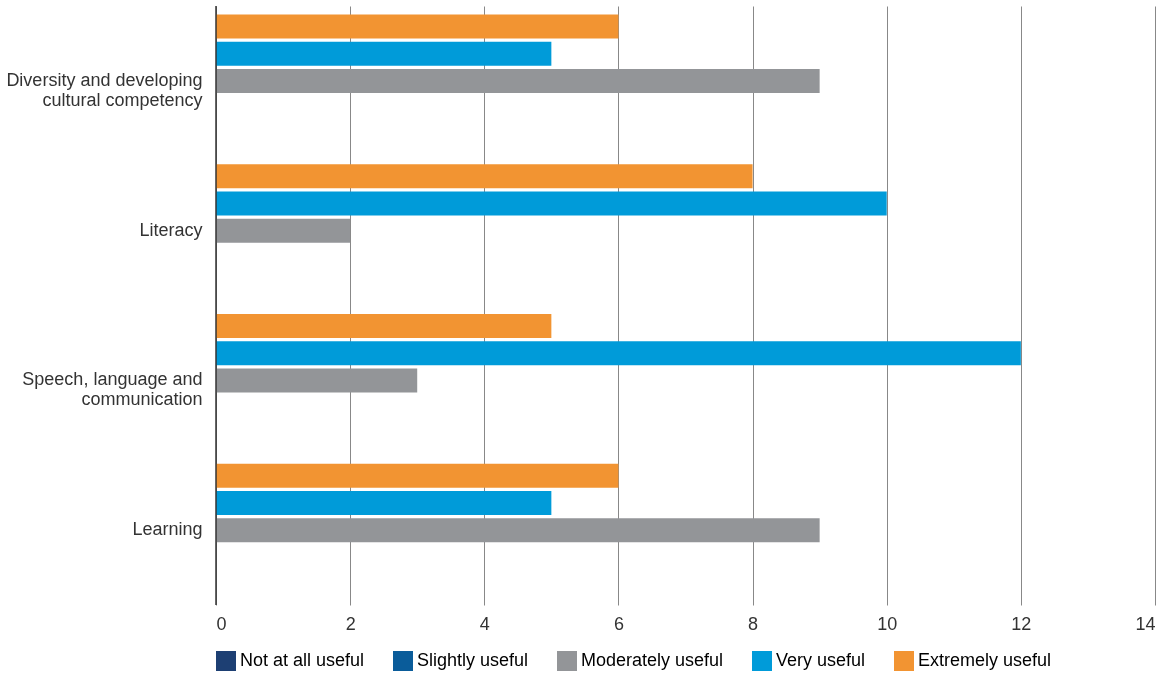  Describe the element at coordinates (887, 623) in the screenshot. I see `x-tick-label: 10` at that location.